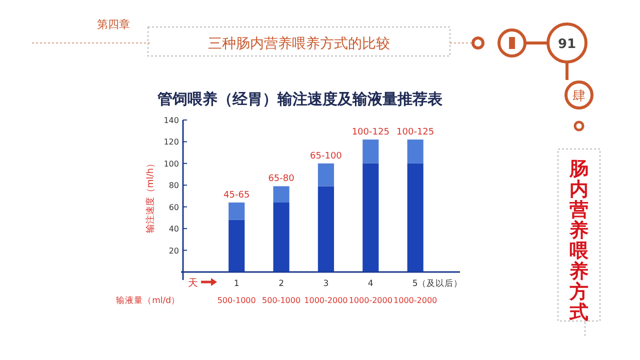 Image resolution: width=640 pixels, height=360 pixels. I want to click on y-tick-label: 120, so click(171, 142).